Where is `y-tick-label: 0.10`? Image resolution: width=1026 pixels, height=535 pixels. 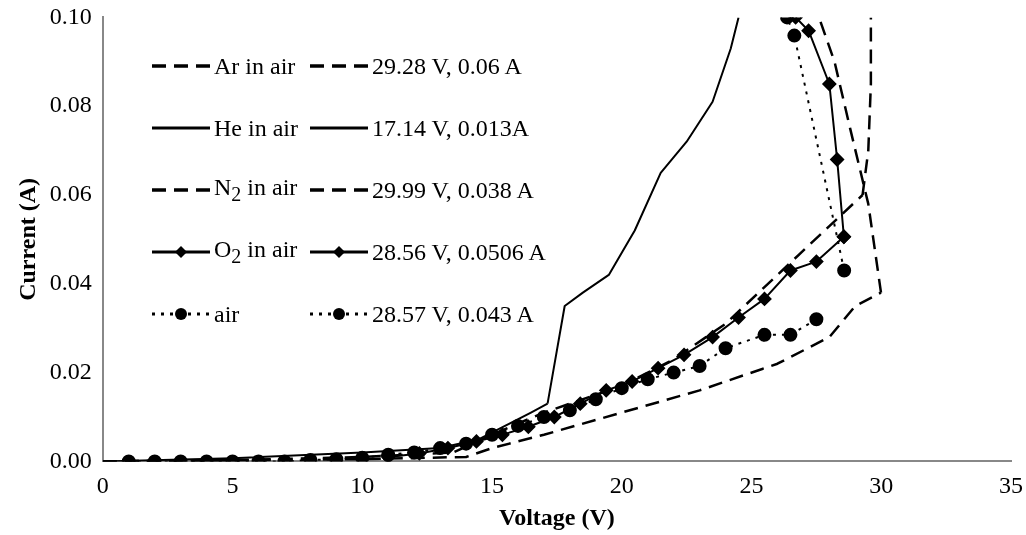
y-tick-label: 0.10 is located at coordinates (70, 15).